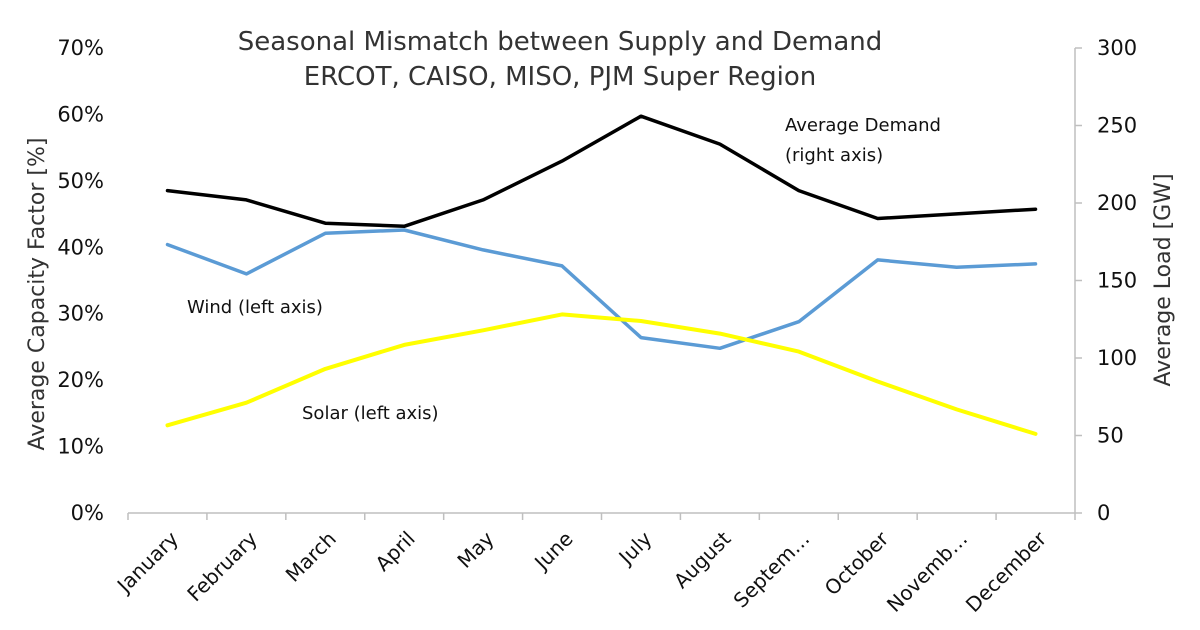 The width and height of the screenshot is (1200, 630). What do you see at coordinates (1006, 571) in the screenshot?
I see `x-tick-label: December` at bounding box center [1006, 571].